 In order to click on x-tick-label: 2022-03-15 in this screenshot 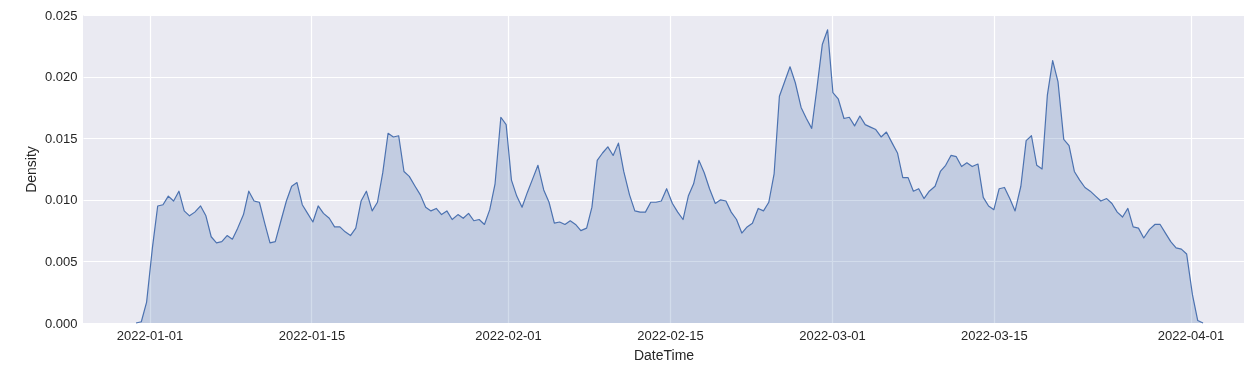, I will do `click(994, 335)`.